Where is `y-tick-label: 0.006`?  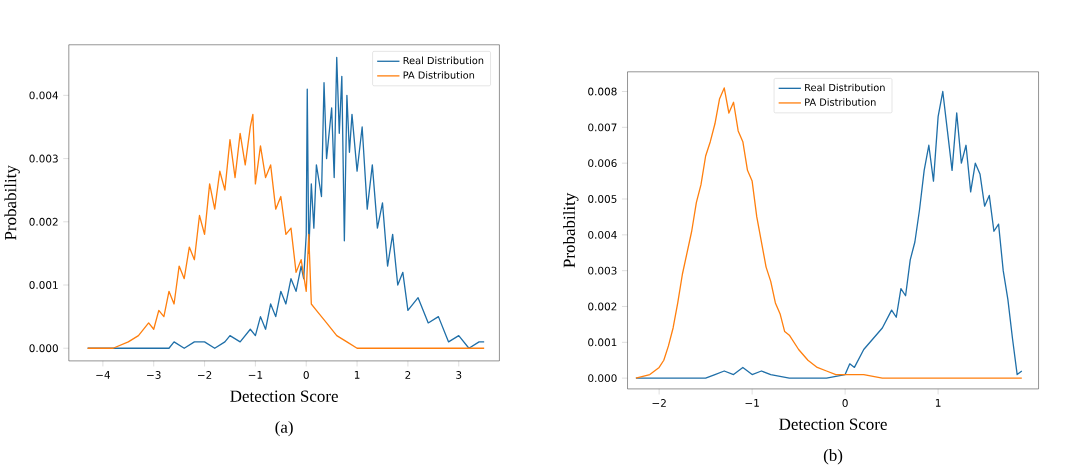 y-tick-label: 0.006 is located at coordinates (602, 163).